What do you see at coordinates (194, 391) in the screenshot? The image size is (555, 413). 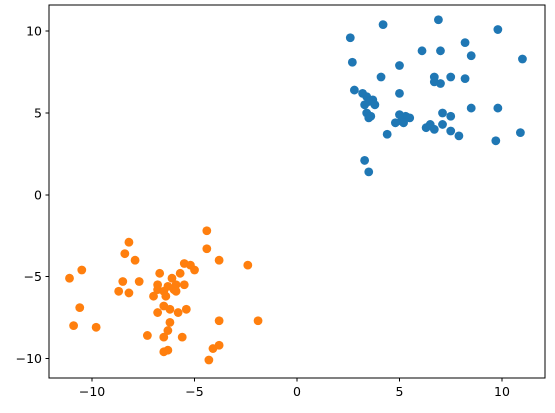 I see `x-tick-label: −5` at bounding box center [194, 391].